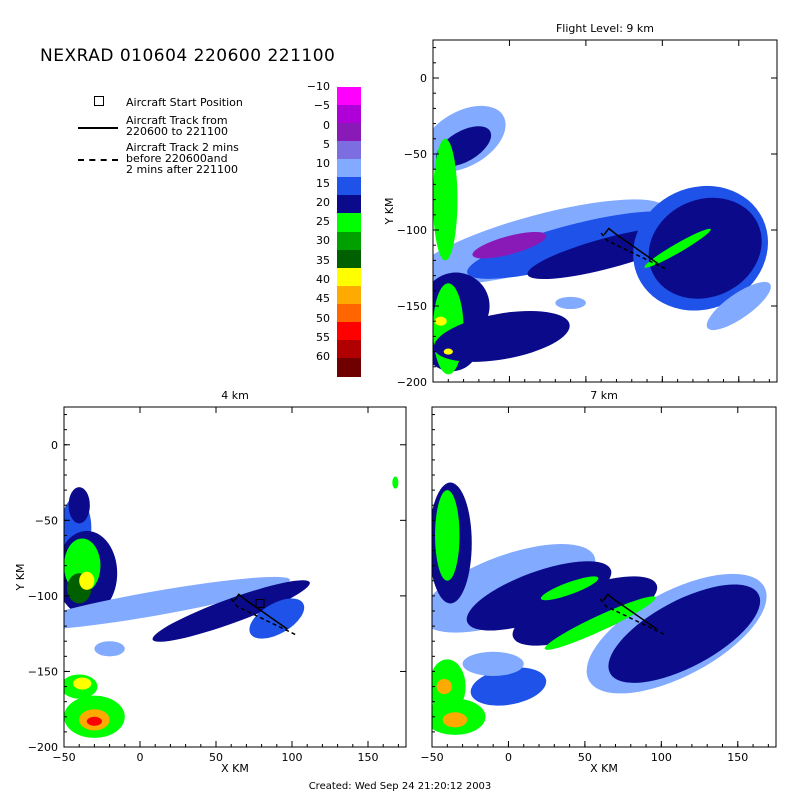 The image size is (800, 800). Describe the element at coordinates (323, 183) in the screenshot. I see `colorbar-tick-label: 15` at that location.